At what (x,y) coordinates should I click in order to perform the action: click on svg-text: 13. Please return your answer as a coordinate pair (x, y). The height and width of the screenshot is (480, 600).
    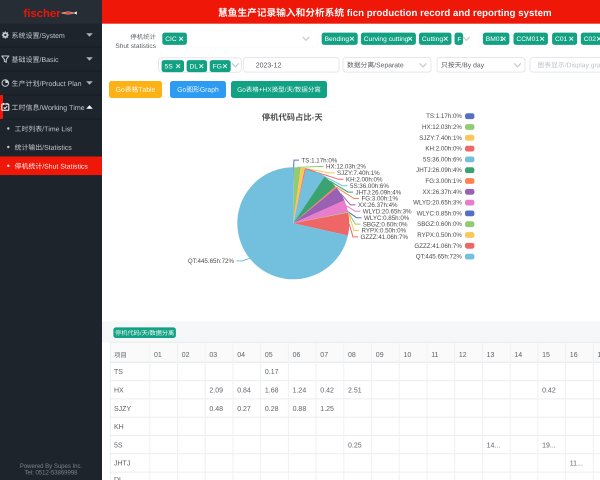
    Looking at the image, I should click on (491, 355).